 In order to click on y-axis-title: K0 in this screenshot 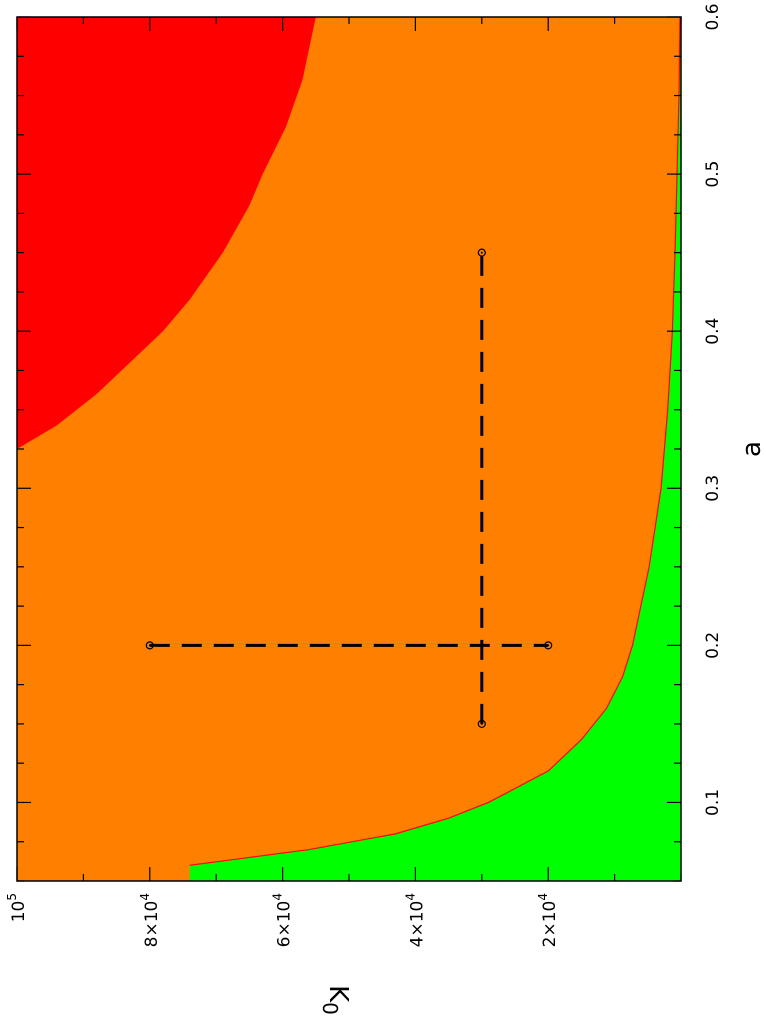, I will do `click(335, 1000)`.